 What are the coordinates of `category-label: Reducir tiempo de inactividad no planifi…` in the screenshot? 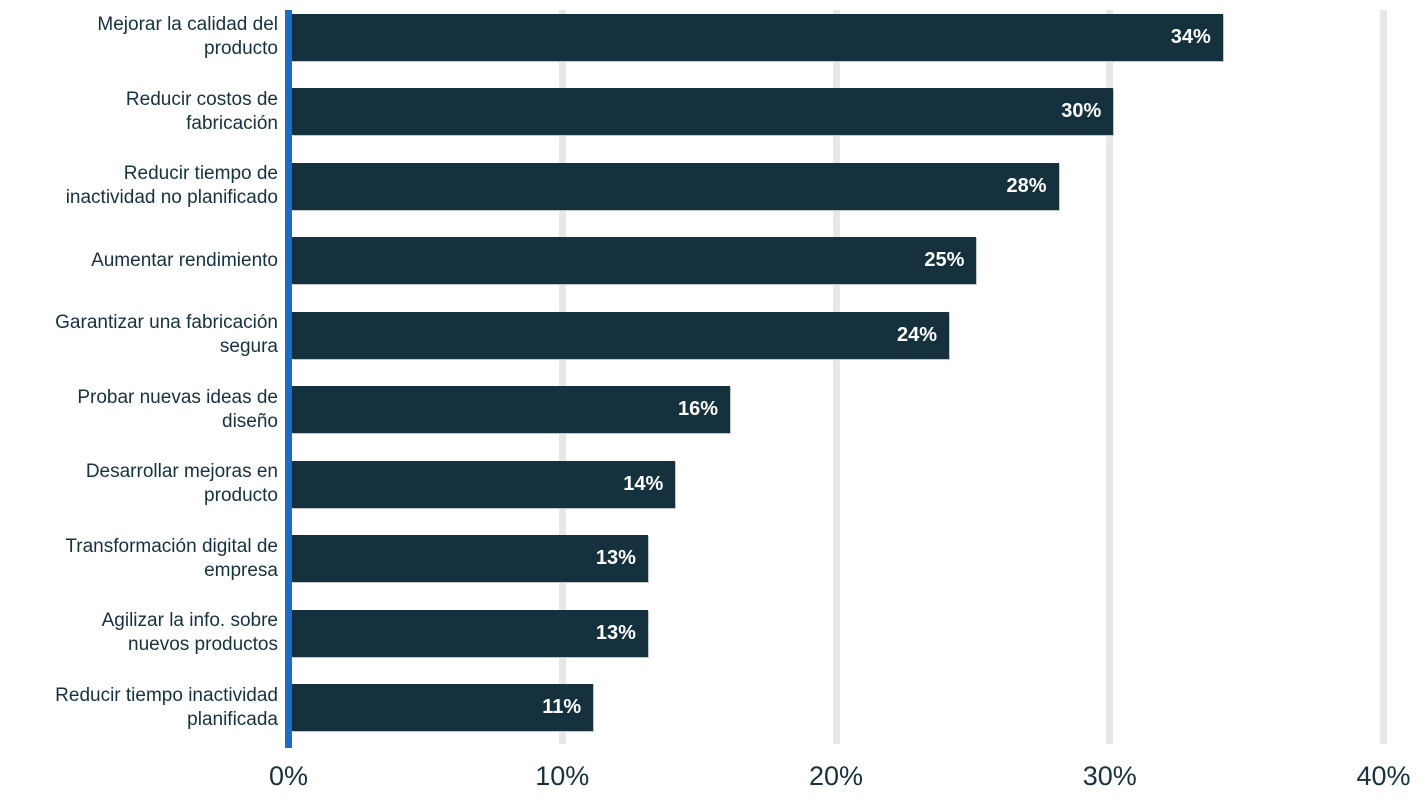 It's located at (171, 185).